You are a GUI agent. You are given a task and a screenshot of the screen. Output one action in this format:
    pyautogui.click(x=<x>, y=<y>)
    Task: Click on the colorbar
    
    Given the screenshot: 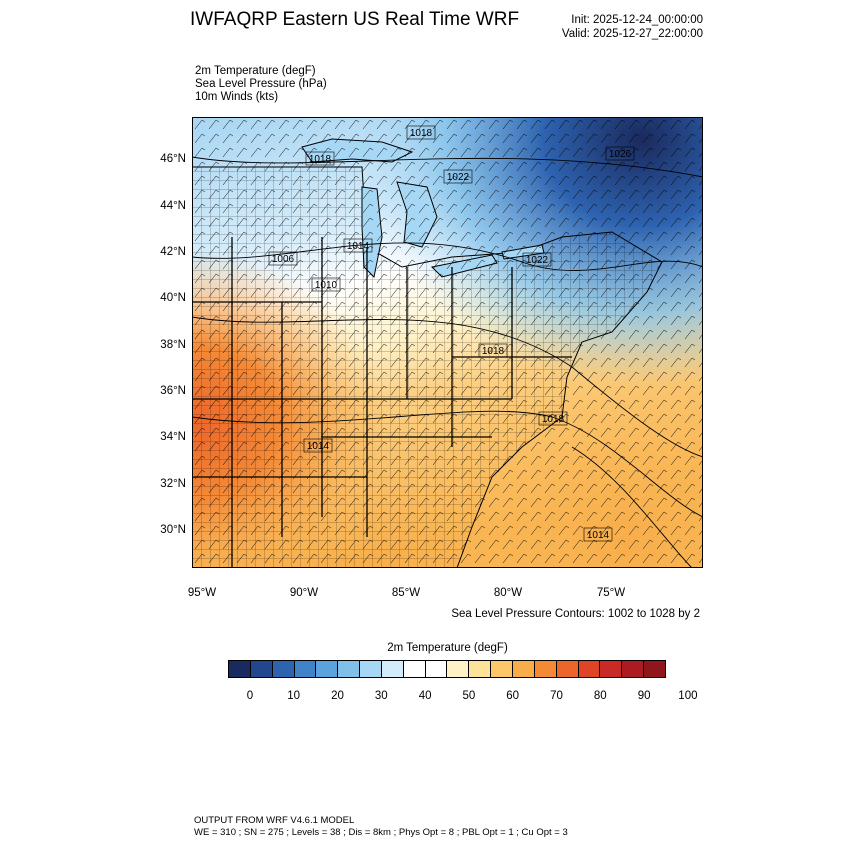 What is the action you would take?
    pyautogui.click(x=447, y=669)
    